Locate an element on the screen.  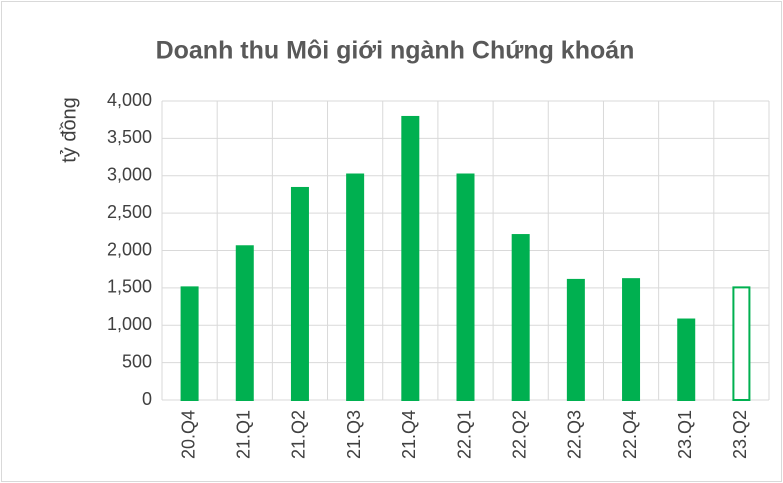
x-tick-label: 22.Q1 is located at coordinates (464, 434).